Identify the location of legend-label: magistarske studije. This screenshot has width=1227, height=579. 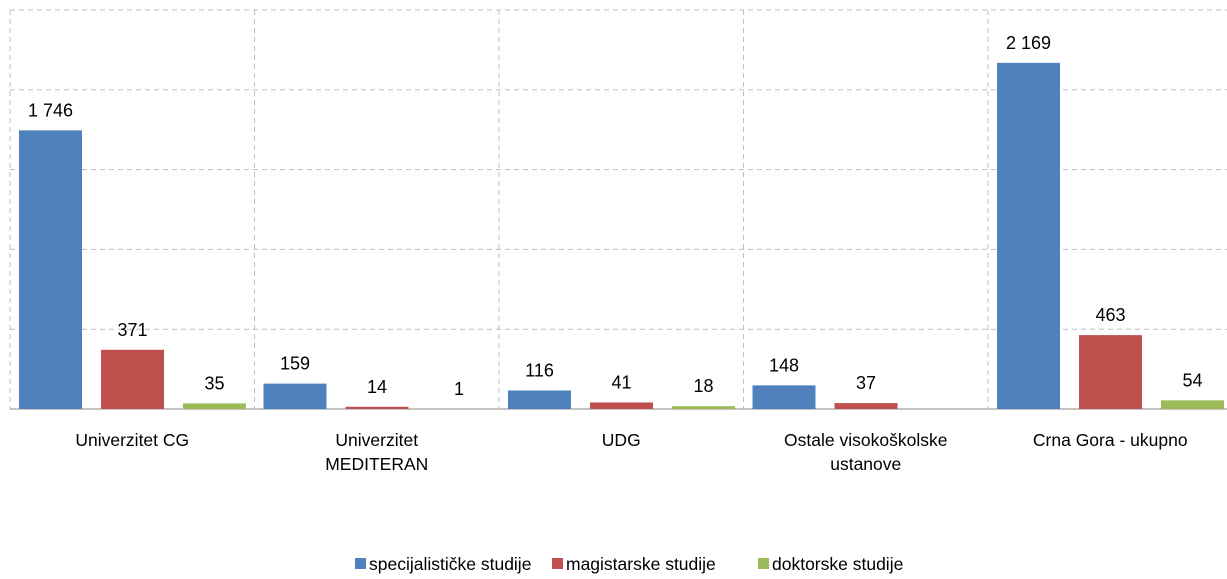
(641, 564).